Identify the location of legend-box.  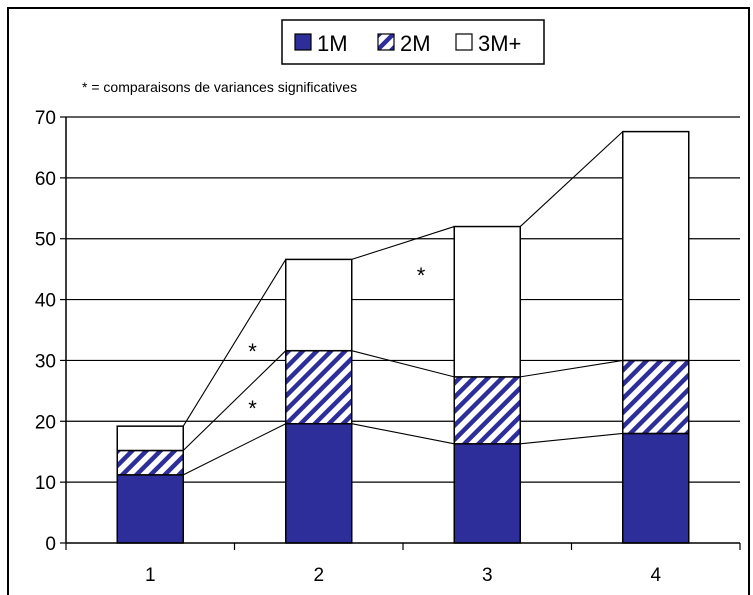
(413, 42).